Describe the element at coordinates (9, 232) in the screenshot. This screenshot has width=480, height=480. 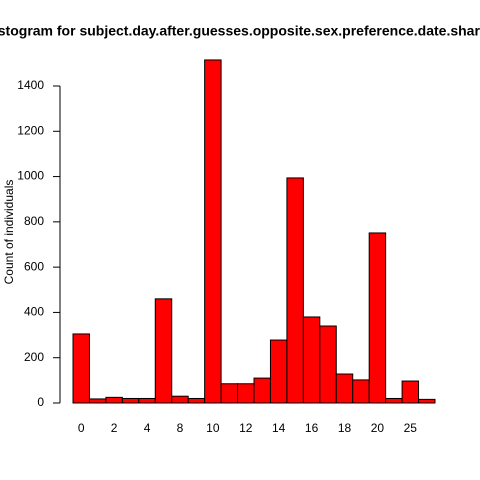
I see `y-axis-label: Count of individuals` at that location.